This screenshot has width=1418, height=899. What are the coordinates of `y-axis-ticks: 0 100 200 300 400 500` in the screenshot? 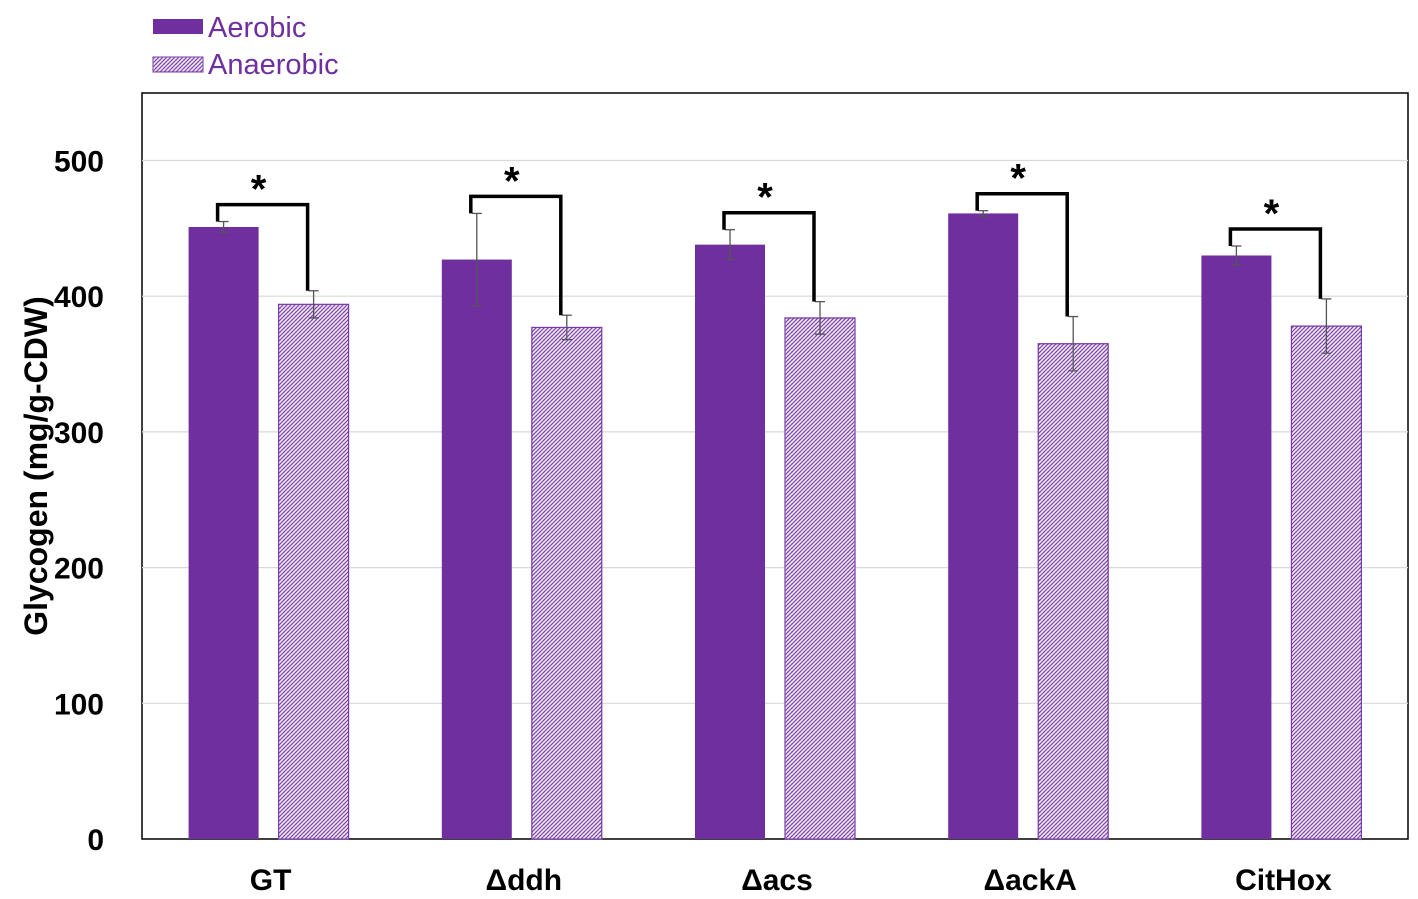 It's located at (79, 502).